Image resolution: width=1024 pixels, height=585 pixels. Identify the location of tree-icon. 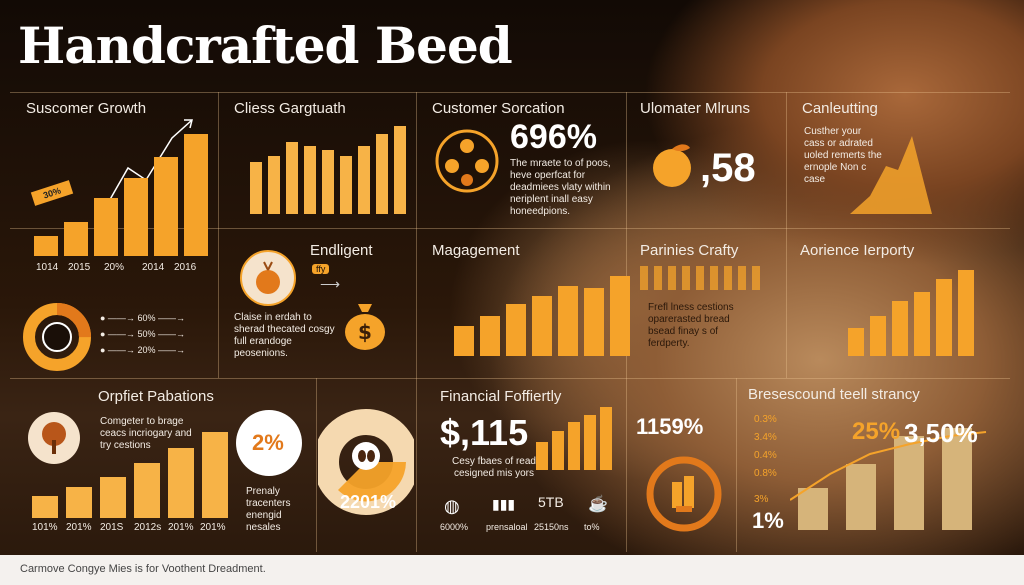
(54, 438).